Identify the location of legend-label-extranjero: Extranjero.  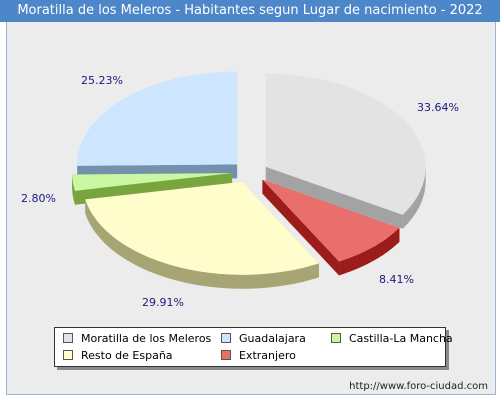
(267, 355).